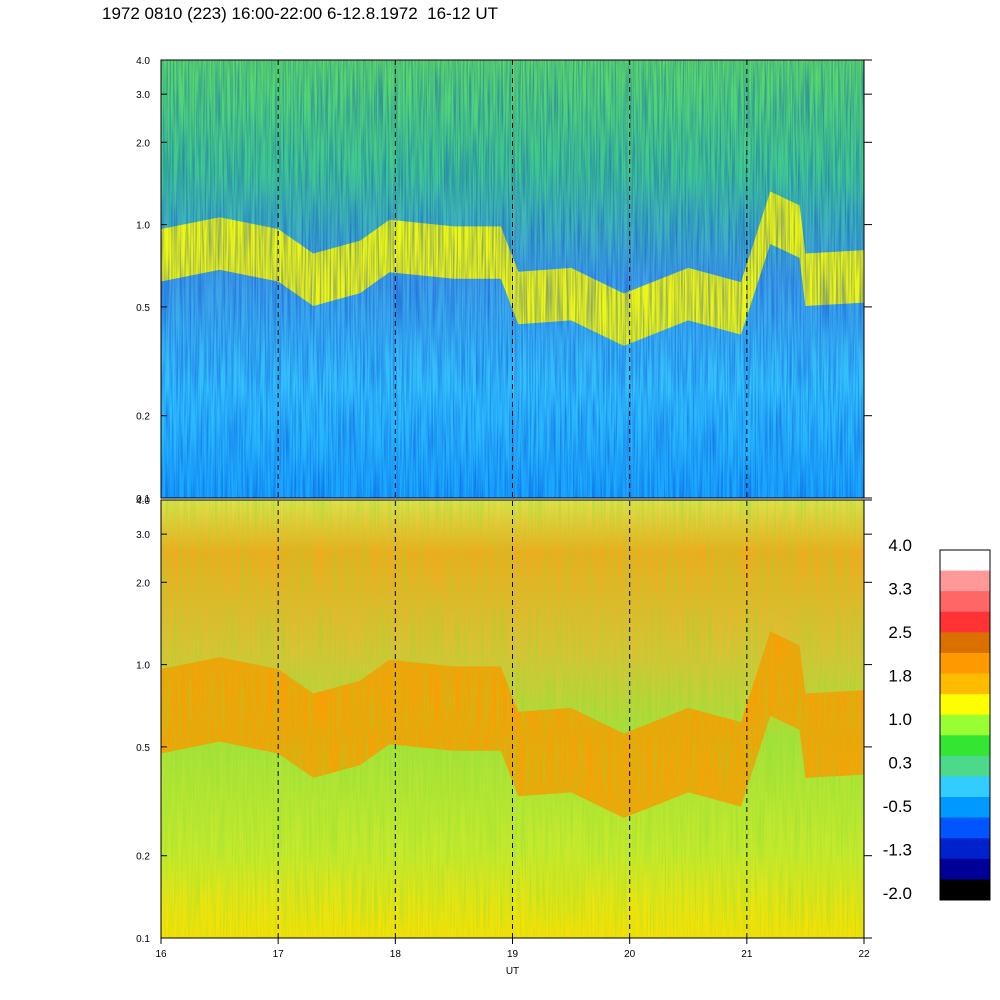  What do you see at coordinates (900, 719) in the screenshot?
I see `colorbar-label: 1.0` at bounding box center [900, 719].